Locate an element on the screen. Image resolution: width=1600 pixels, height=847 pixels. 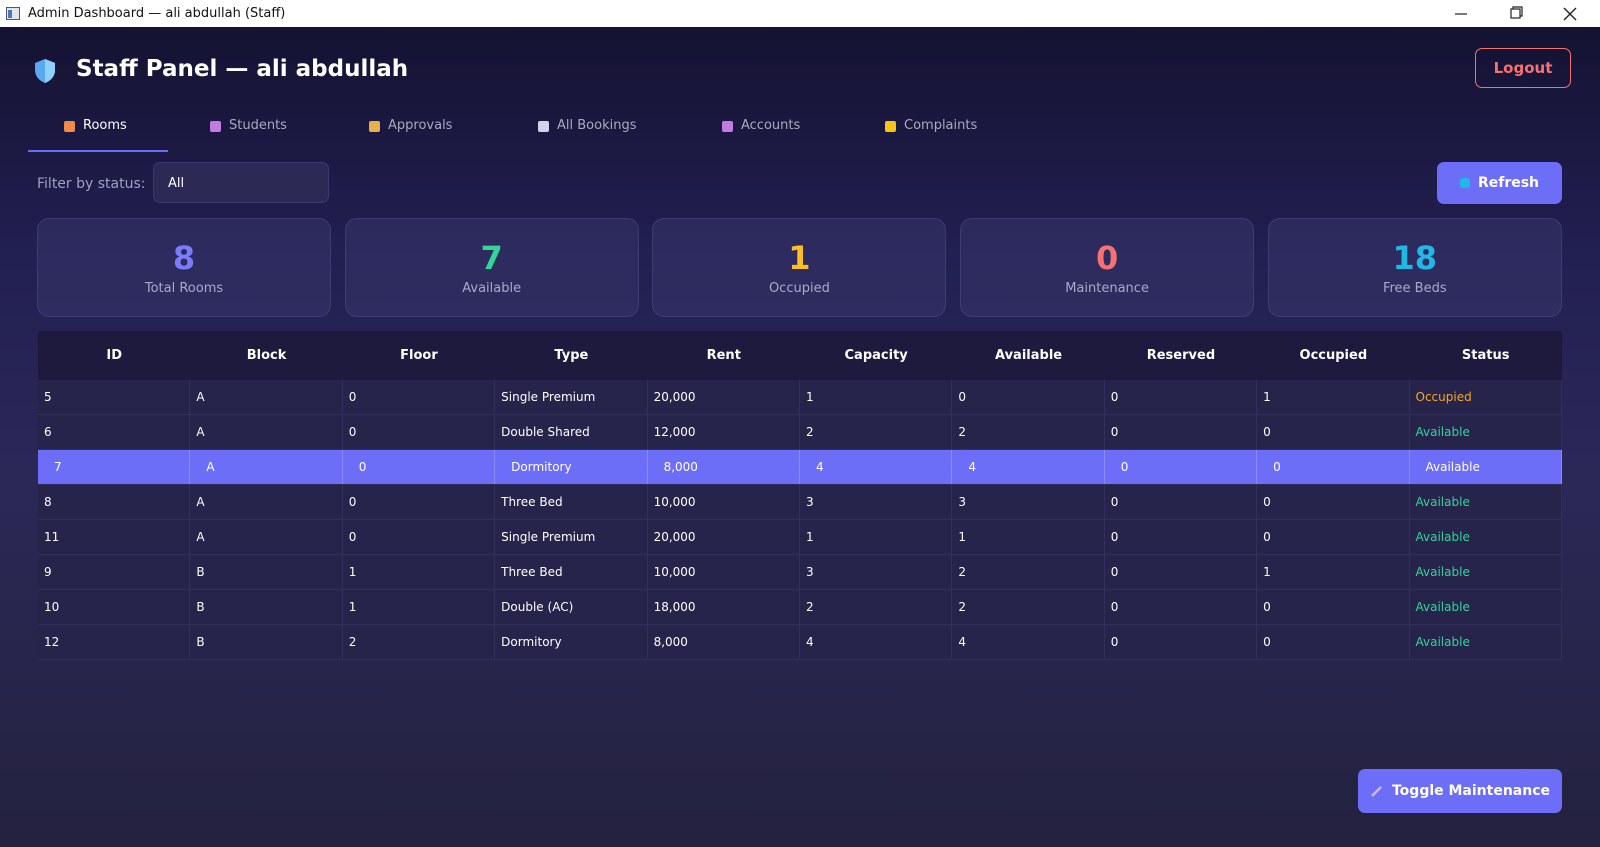
stat-value: 18 is located at coordinates (1415, 258).